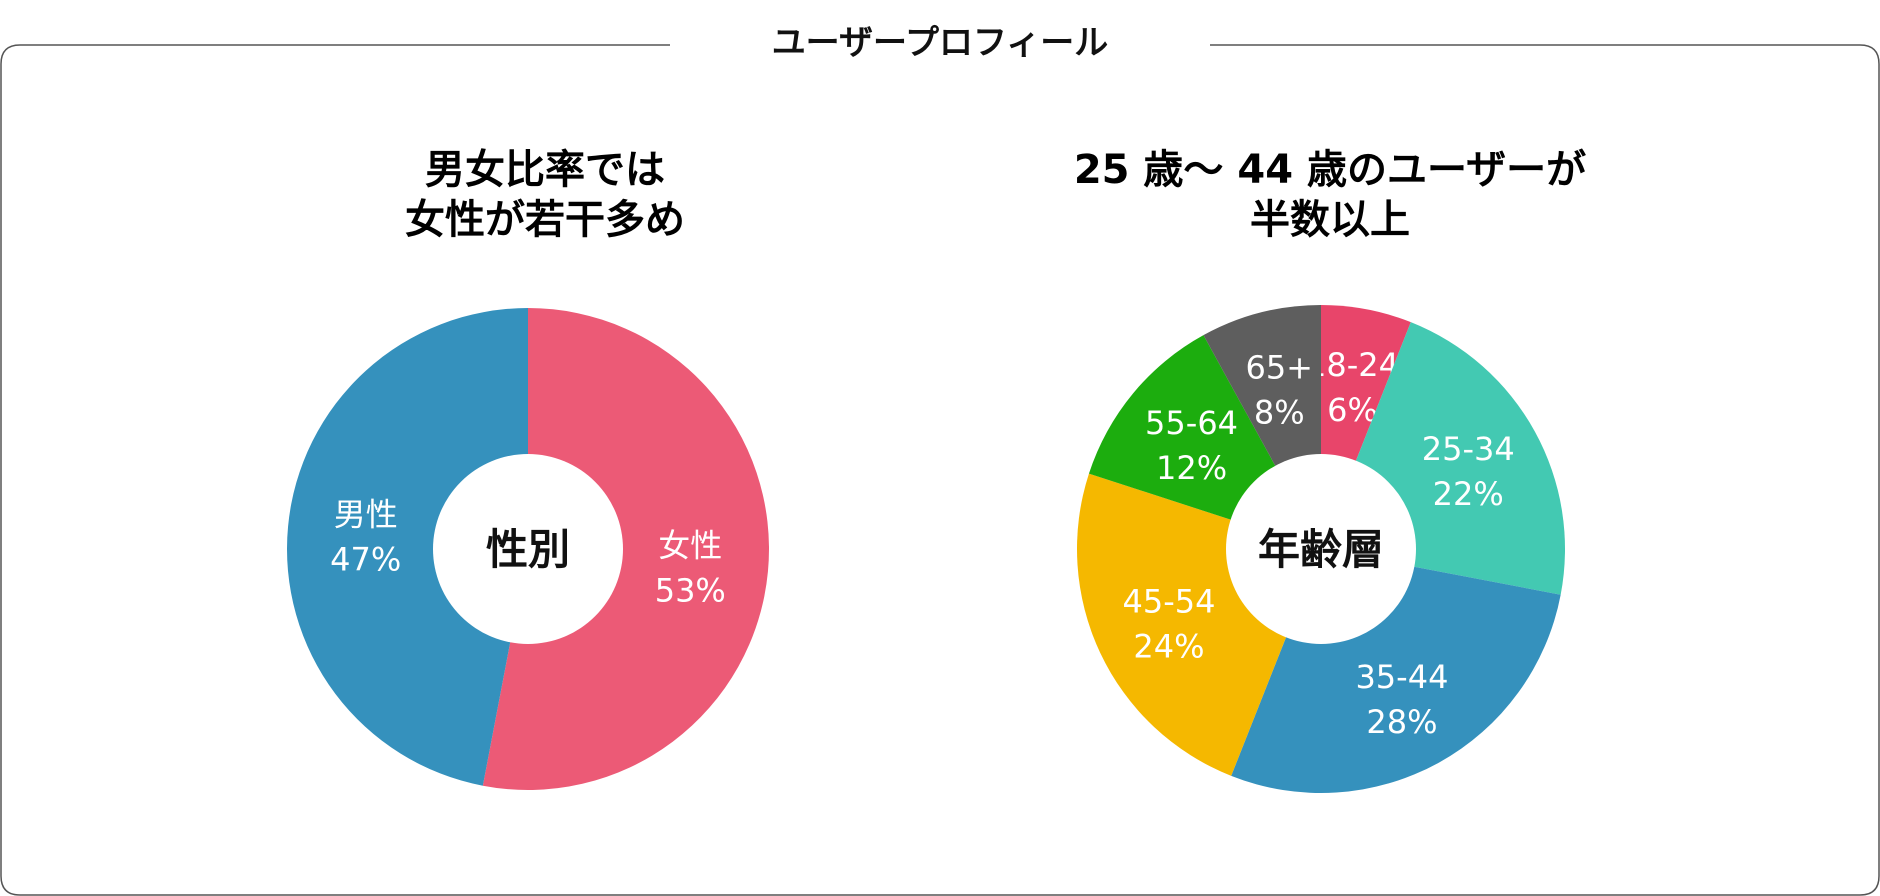 This screenshot has width=1880, height=896. I want to click on age-center-hole, so click(1321, 549).